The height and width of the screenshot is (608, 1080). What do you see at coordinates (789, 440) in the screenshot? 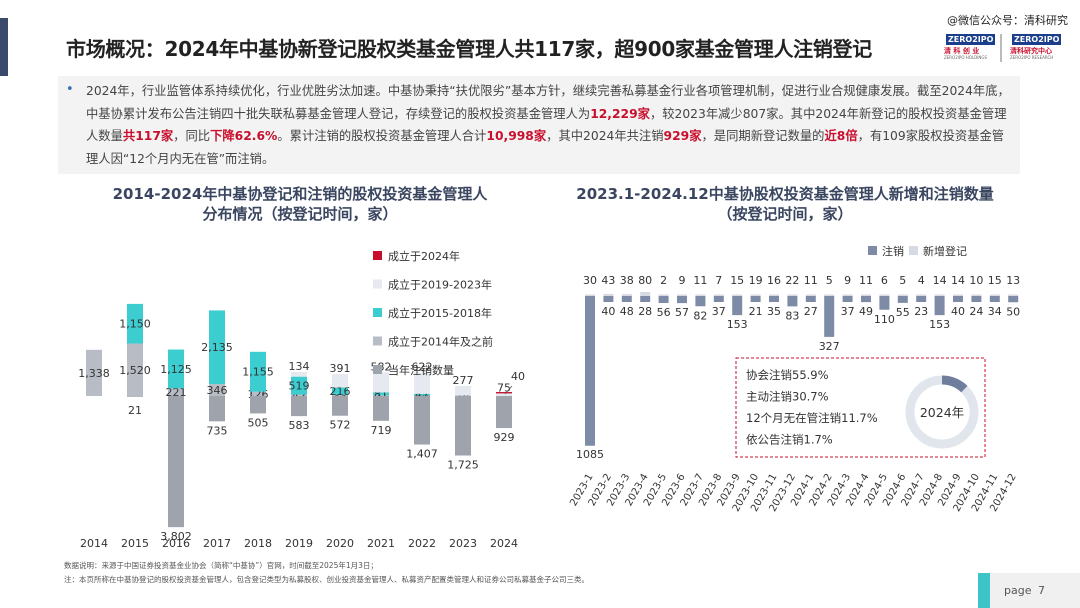
I see `donut-legend-3: 依公告注销1.7%` at bounding box center [789, 440].